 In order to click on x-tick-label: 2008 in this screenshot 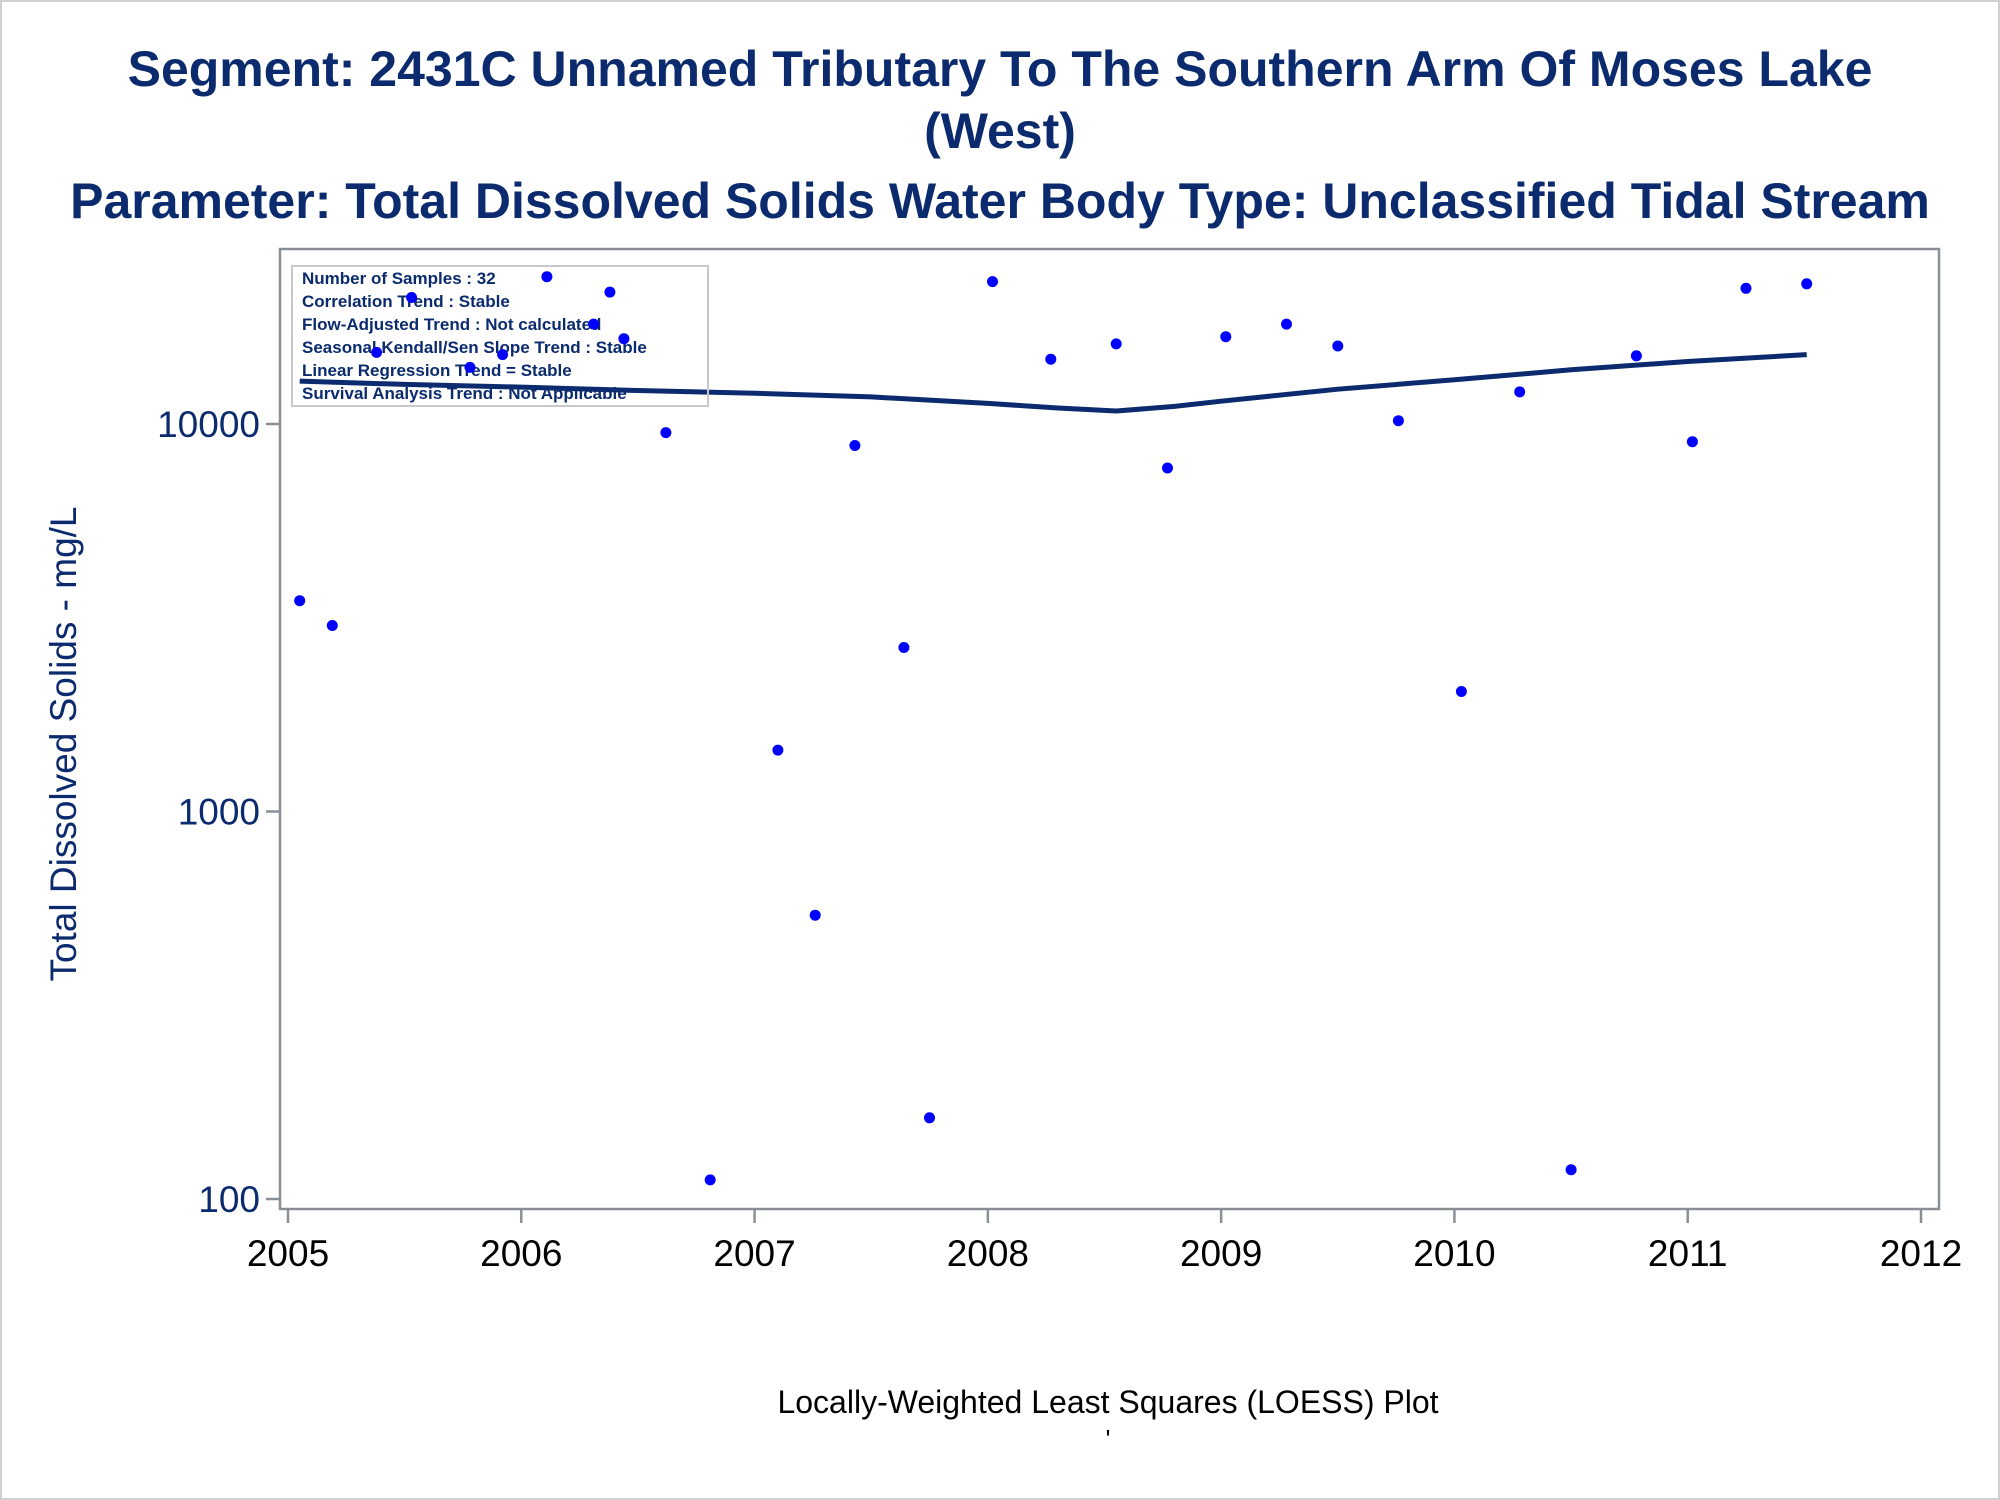, I will do `click(988, 1253)`.